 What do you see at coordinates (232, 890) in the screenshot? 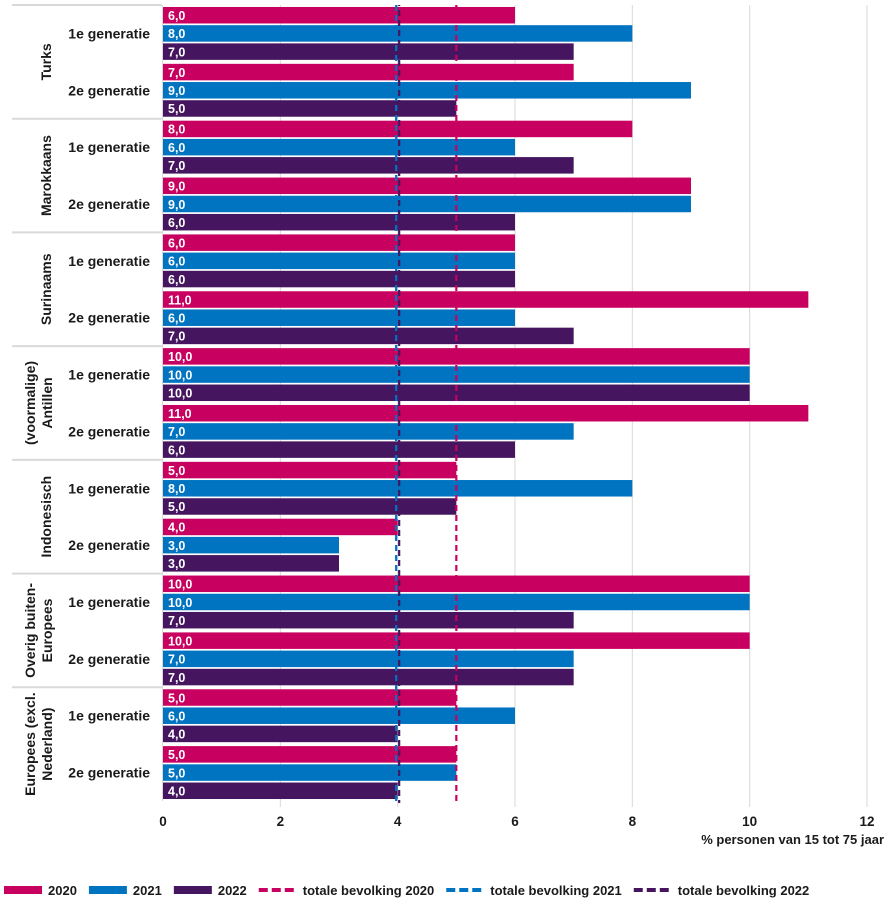
I see `legend-label: 2022` at bounding box center [232, 890].